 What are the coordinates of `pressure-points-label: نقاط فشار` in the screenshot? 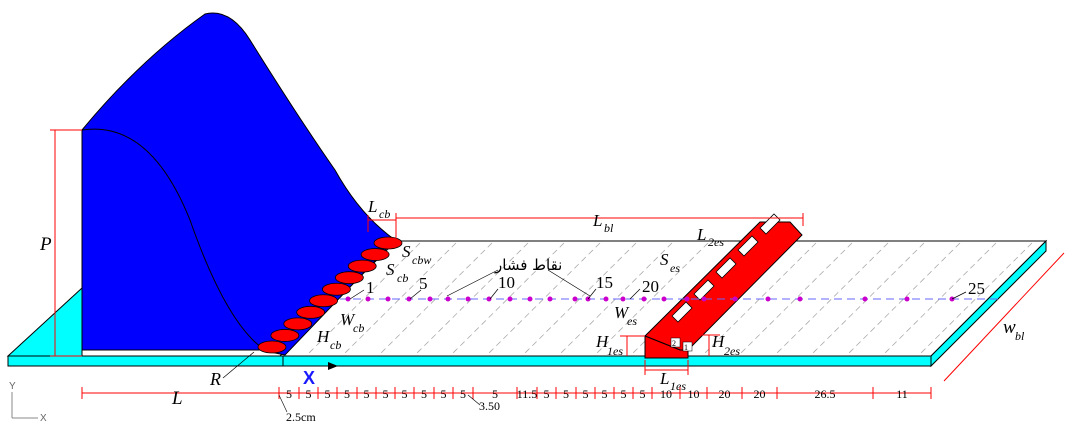 It's located at (528, 265).